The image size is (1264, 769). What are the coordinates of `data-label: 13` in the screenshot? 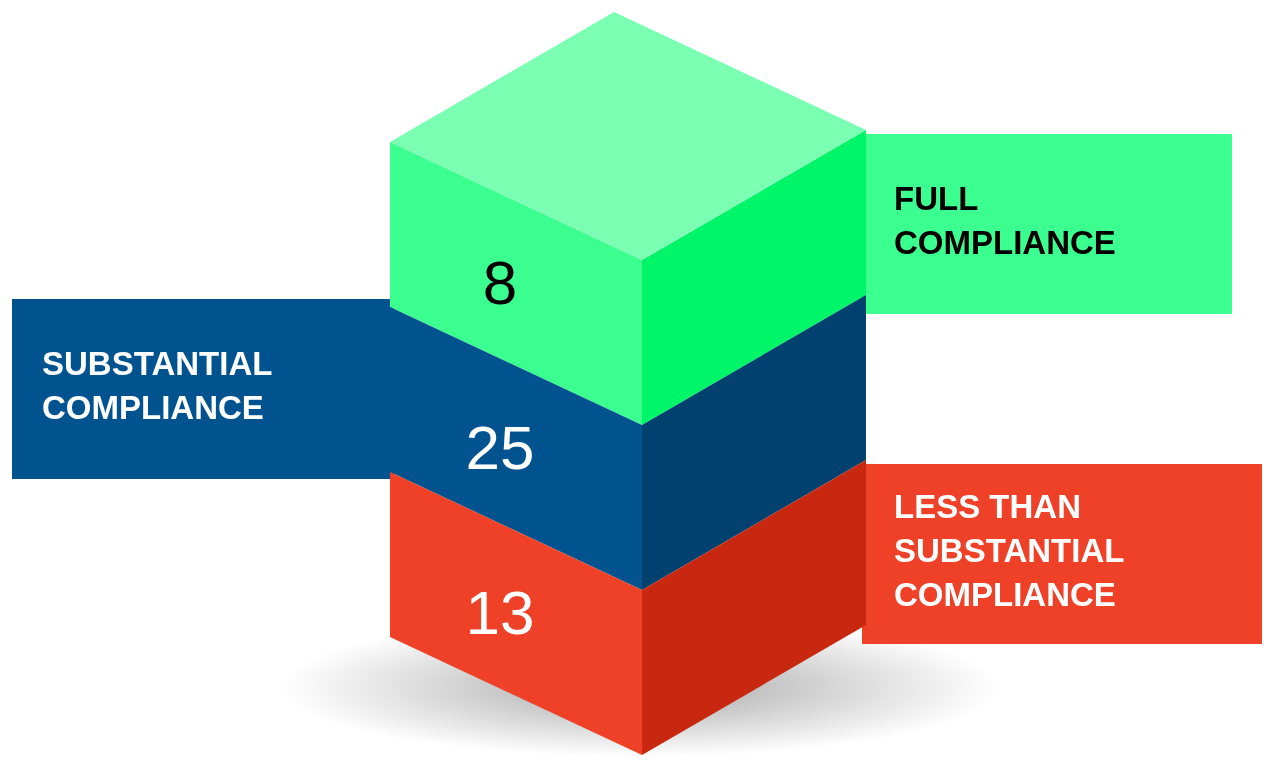 It's located at (500, 612).